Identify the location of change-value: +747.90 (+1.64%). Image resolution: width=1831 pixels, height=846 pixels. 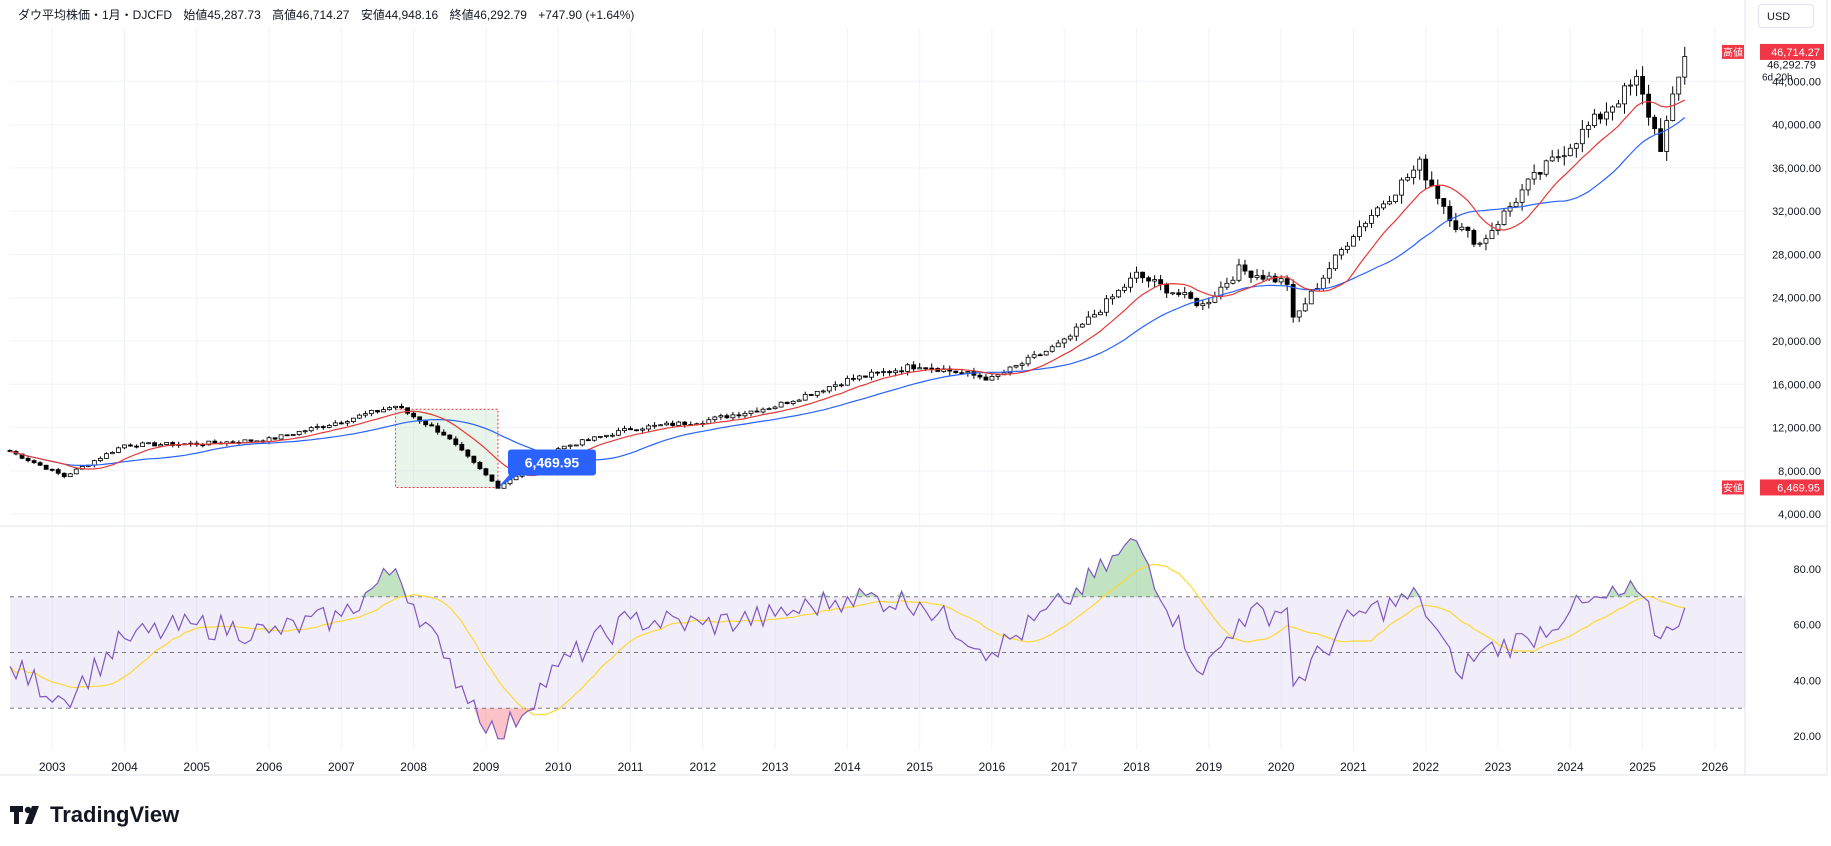
(586, 15).